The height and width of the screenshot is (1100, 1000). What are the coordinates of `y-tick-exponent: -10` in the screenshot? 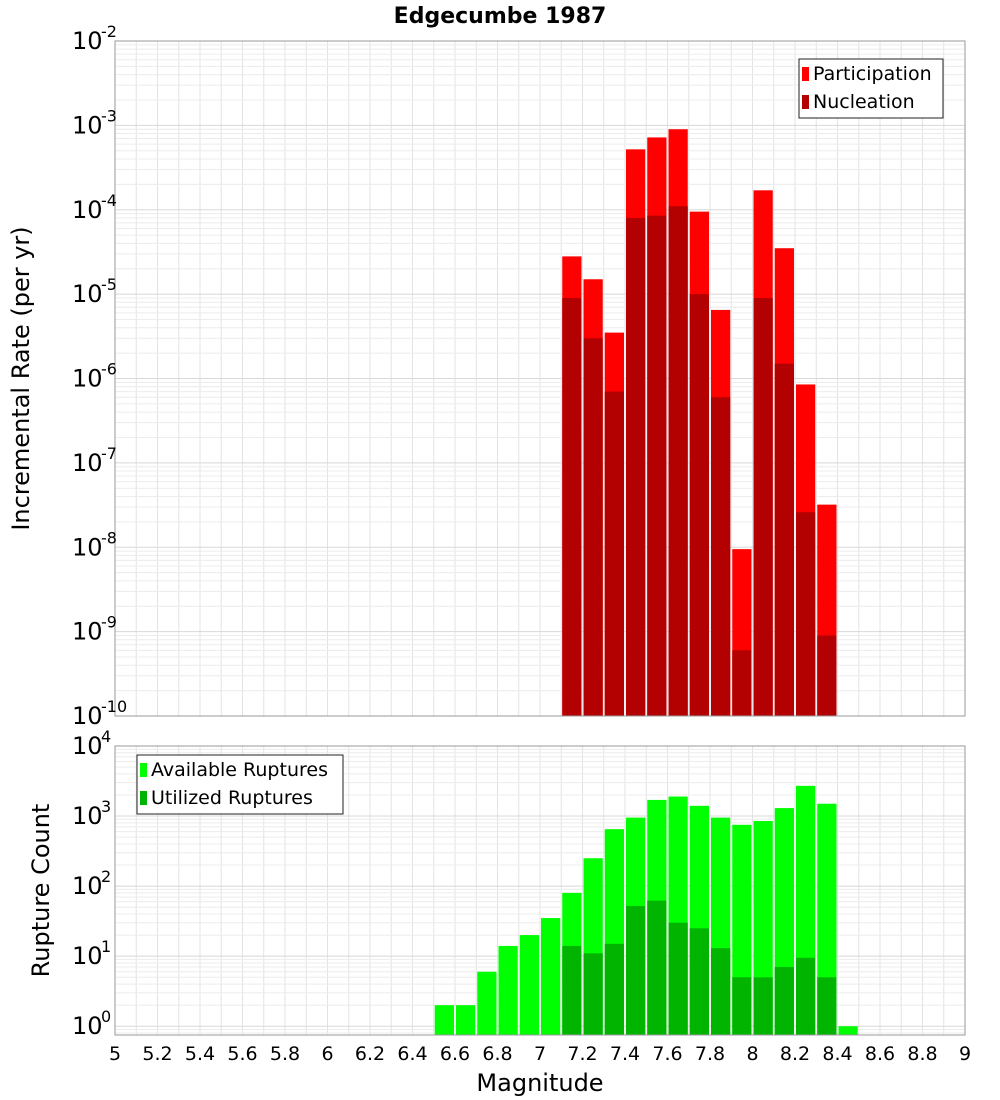 It's located at (114, 706).